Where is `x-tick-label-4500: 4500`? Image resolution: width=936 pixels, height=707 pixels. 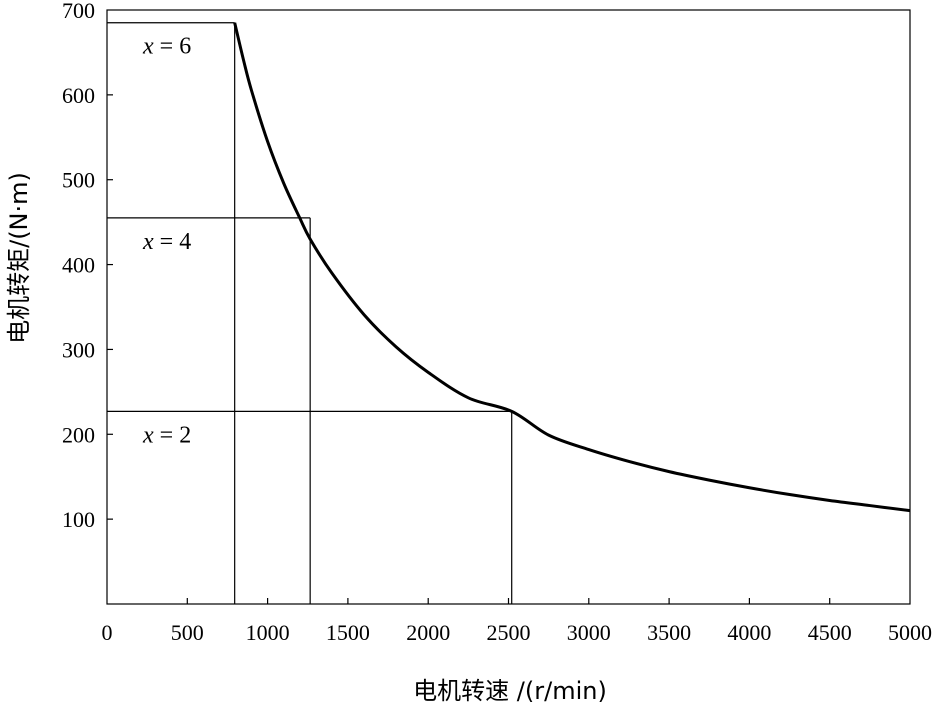 x-tick-label-4500: 4500 is located at coordinates (830, 632).